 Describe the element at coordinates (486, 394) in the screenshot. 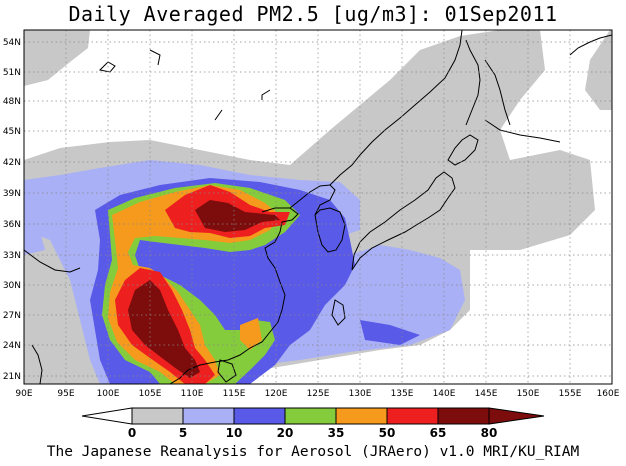

I see `lon-label: 145E` at that location.